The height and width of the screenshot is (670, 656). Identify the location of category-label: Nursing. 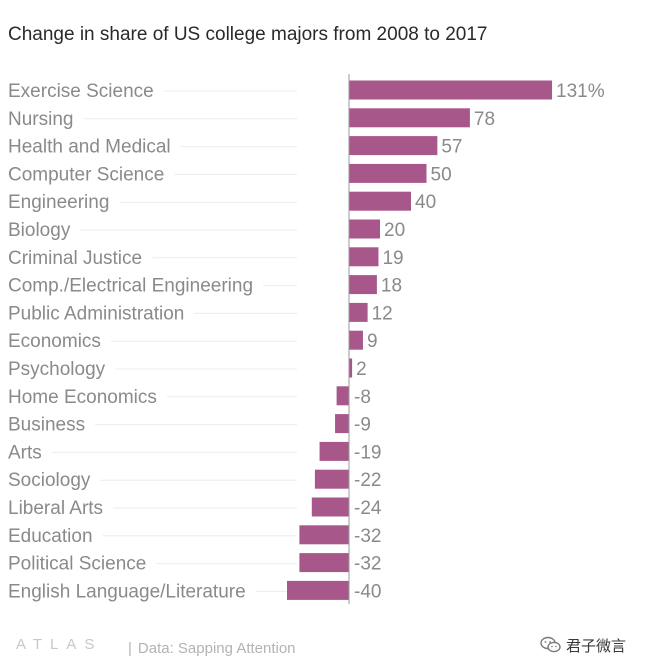
(40, 119).